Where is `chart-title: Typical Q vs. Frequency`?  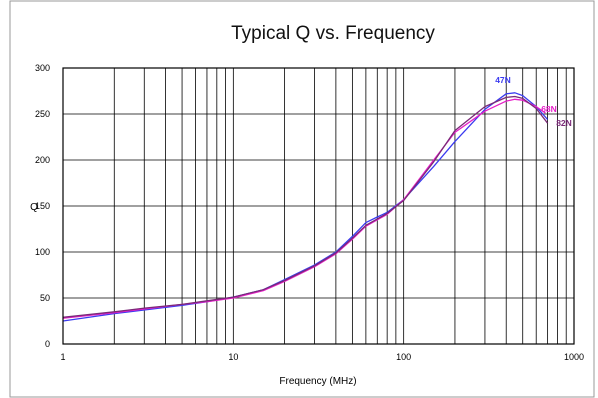 chart-title: Typical Q vs. Frequency is located at coordinates (333, 33).